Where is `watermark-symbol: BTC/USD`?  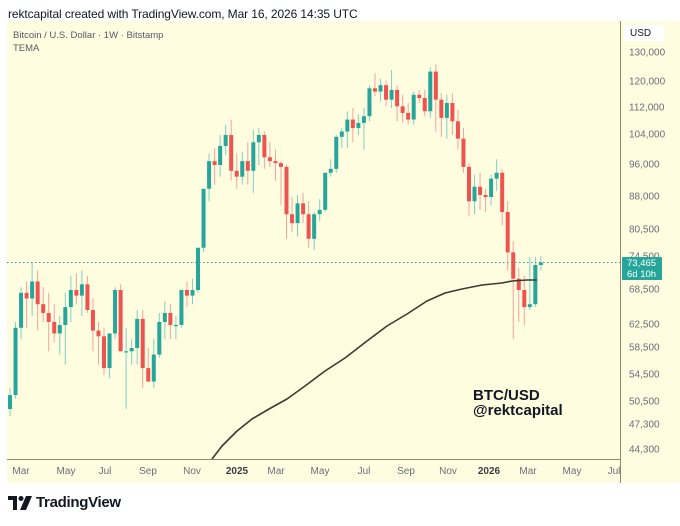
watermark-symbol: BTC/USD is located at coordinates (506, 395).